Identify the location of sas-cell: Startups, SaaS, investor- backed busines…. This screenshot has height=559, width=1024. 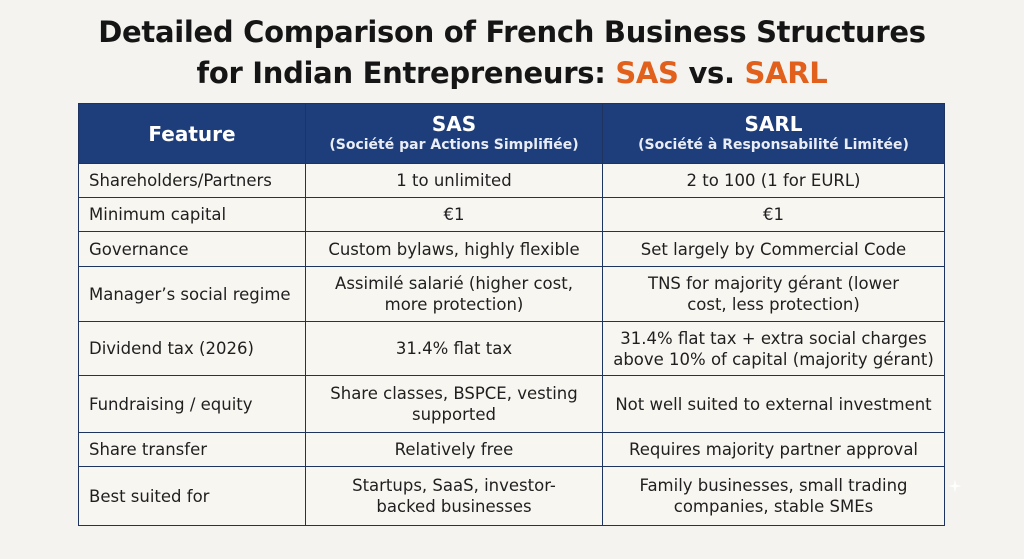
(454, 496).